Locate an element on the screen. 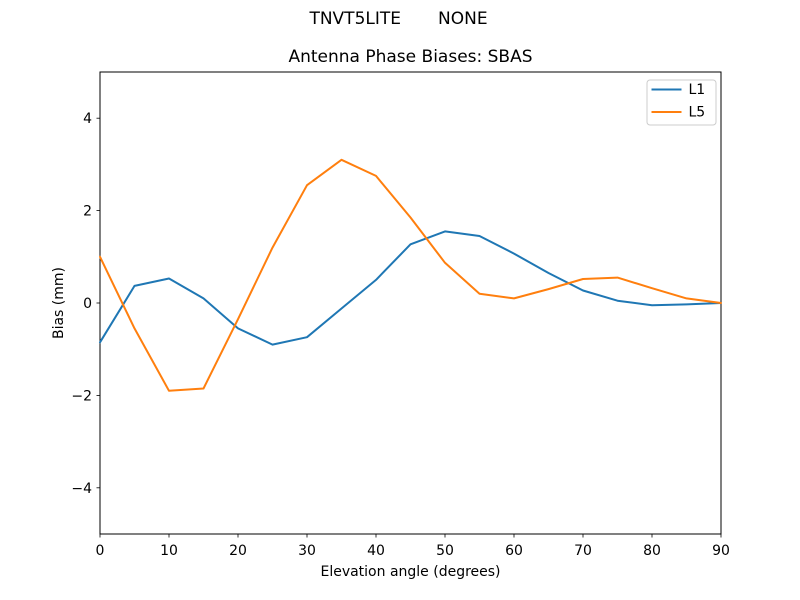 This screenshot has width=800, height=600. y-tick-label: 0 is located at coordinates (87, 304).